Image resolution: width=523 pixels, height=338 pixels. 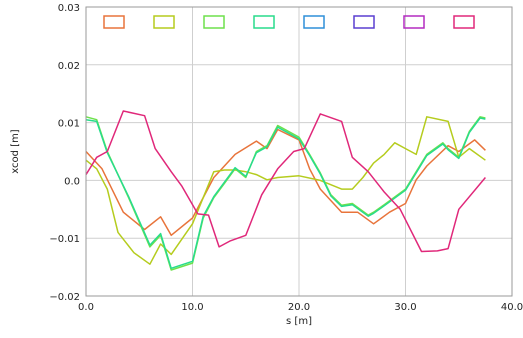 What do you see at coordinates (72, 181) in the screenshot?
I see `y-tick-label: 0.0` at bounding box center [72, 181].